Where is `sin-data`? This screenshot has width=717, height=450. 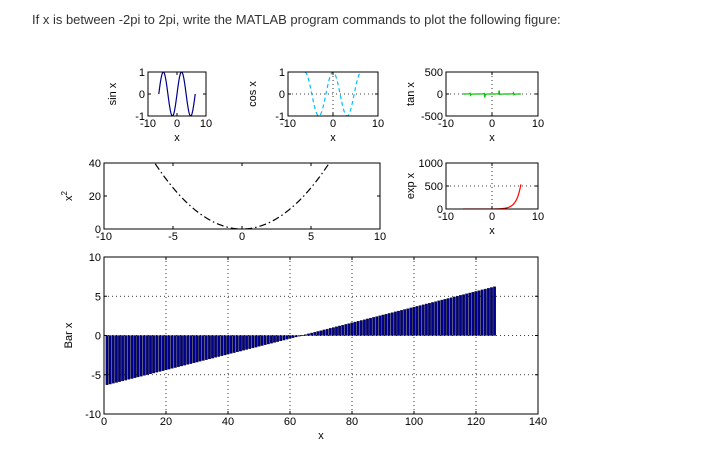 sin-data is located at coordinates (177, 94).